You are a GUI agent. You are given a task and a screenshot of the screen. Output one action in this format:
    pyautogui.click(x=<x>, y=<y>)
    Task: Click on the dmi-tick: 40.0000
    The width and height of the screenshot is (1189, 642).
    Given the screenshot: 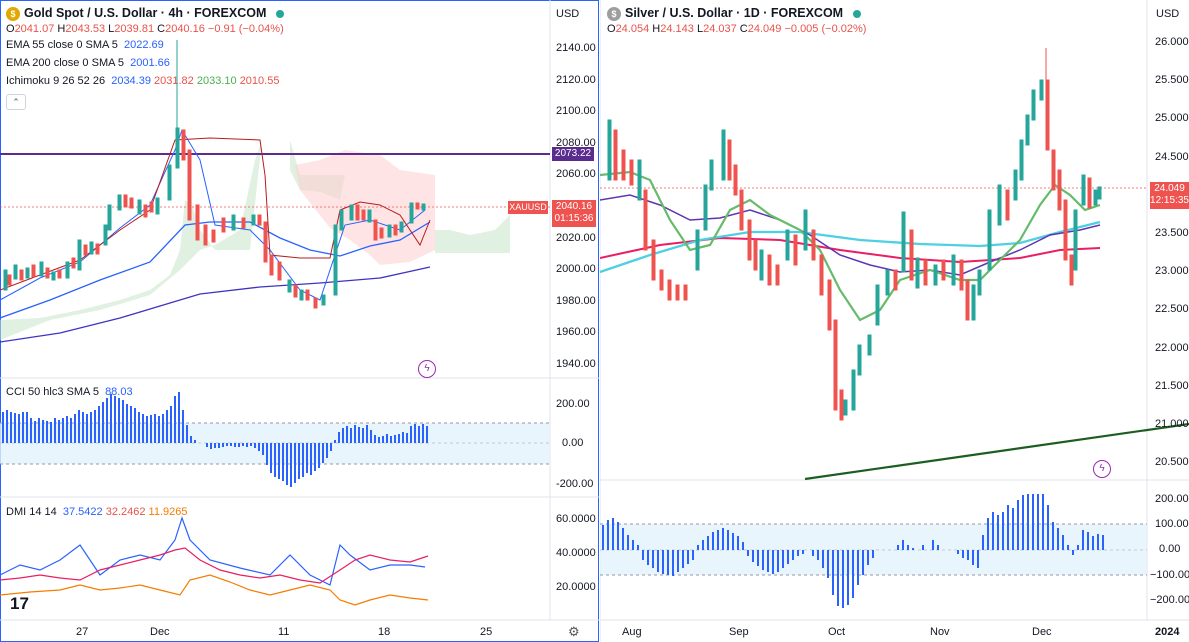 What is the action you would take?
    pyautogui.click(x=576, y=553)
    